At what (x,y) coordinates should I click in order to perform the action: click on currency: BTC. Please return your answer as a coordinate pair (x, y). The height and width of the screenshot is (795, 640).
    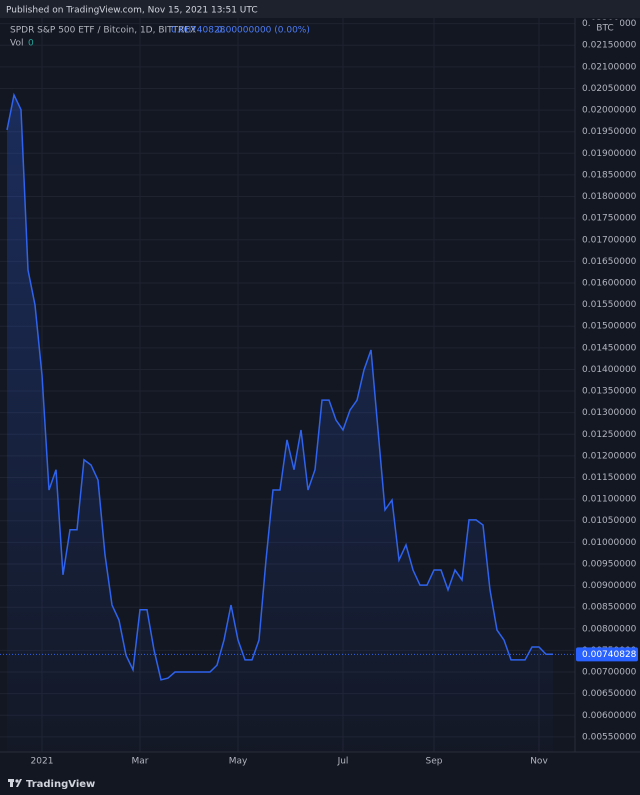
    Looking at the image, I should click on (604, 29).